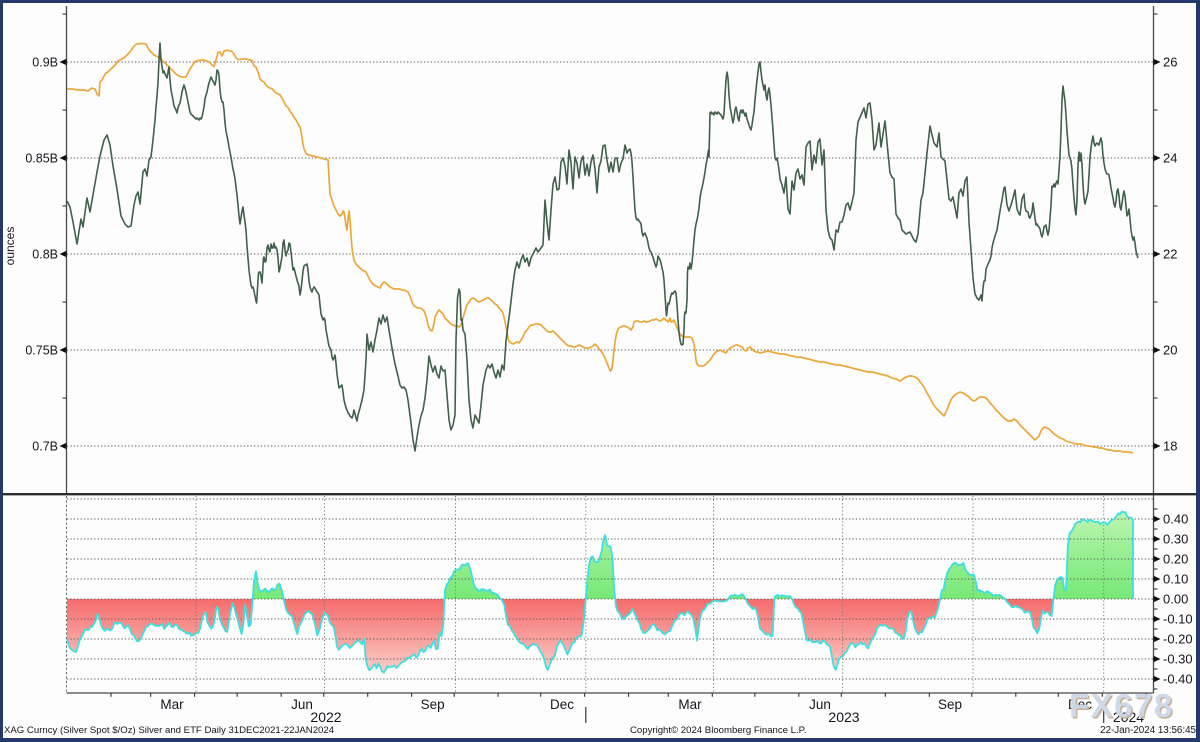  I want to click on svg-text: 0.30, so click(1175, 539).